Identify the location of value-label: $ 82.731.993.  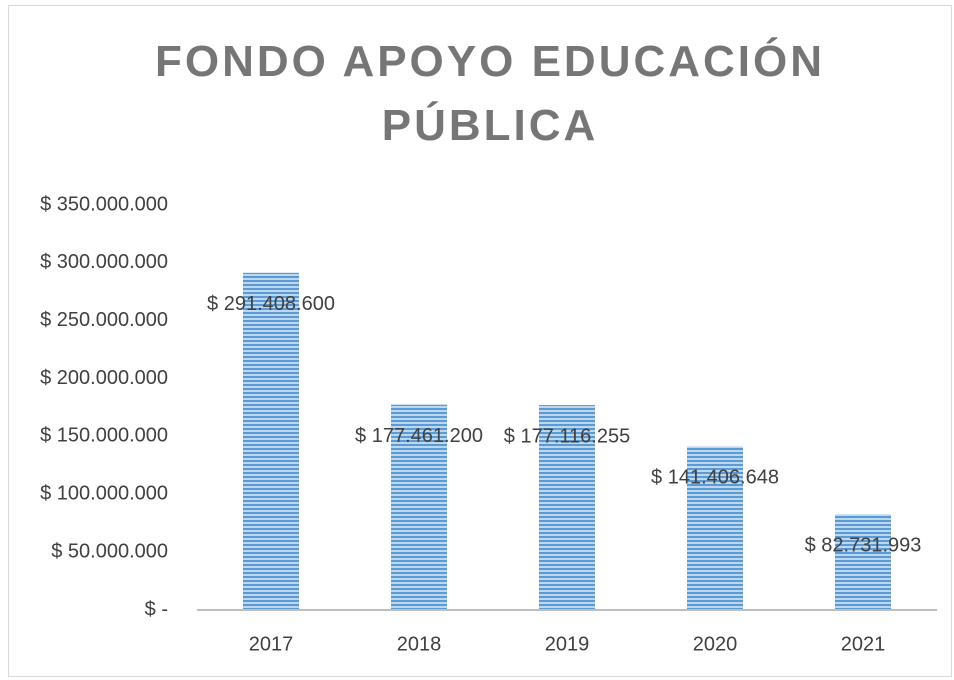
(863, 546).